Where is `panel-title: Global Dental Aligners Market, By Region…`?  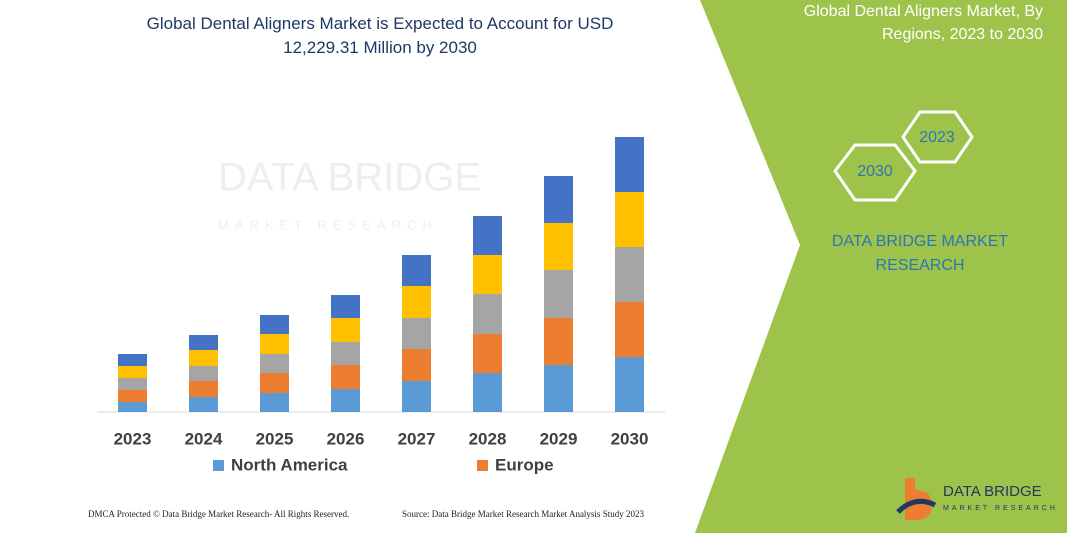 panel-title: Global Dental Aligners Market, By Region… is located at coordinates (923, 23).